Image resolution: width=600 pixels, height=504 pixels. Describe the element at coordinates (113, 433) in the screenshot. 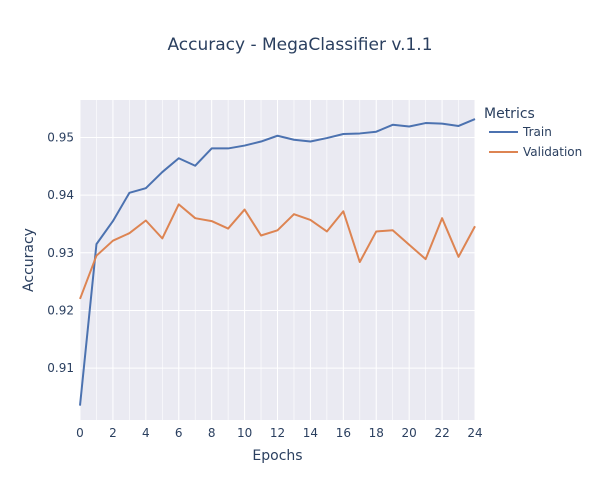

I see `x-tick-label: 2` at that location.